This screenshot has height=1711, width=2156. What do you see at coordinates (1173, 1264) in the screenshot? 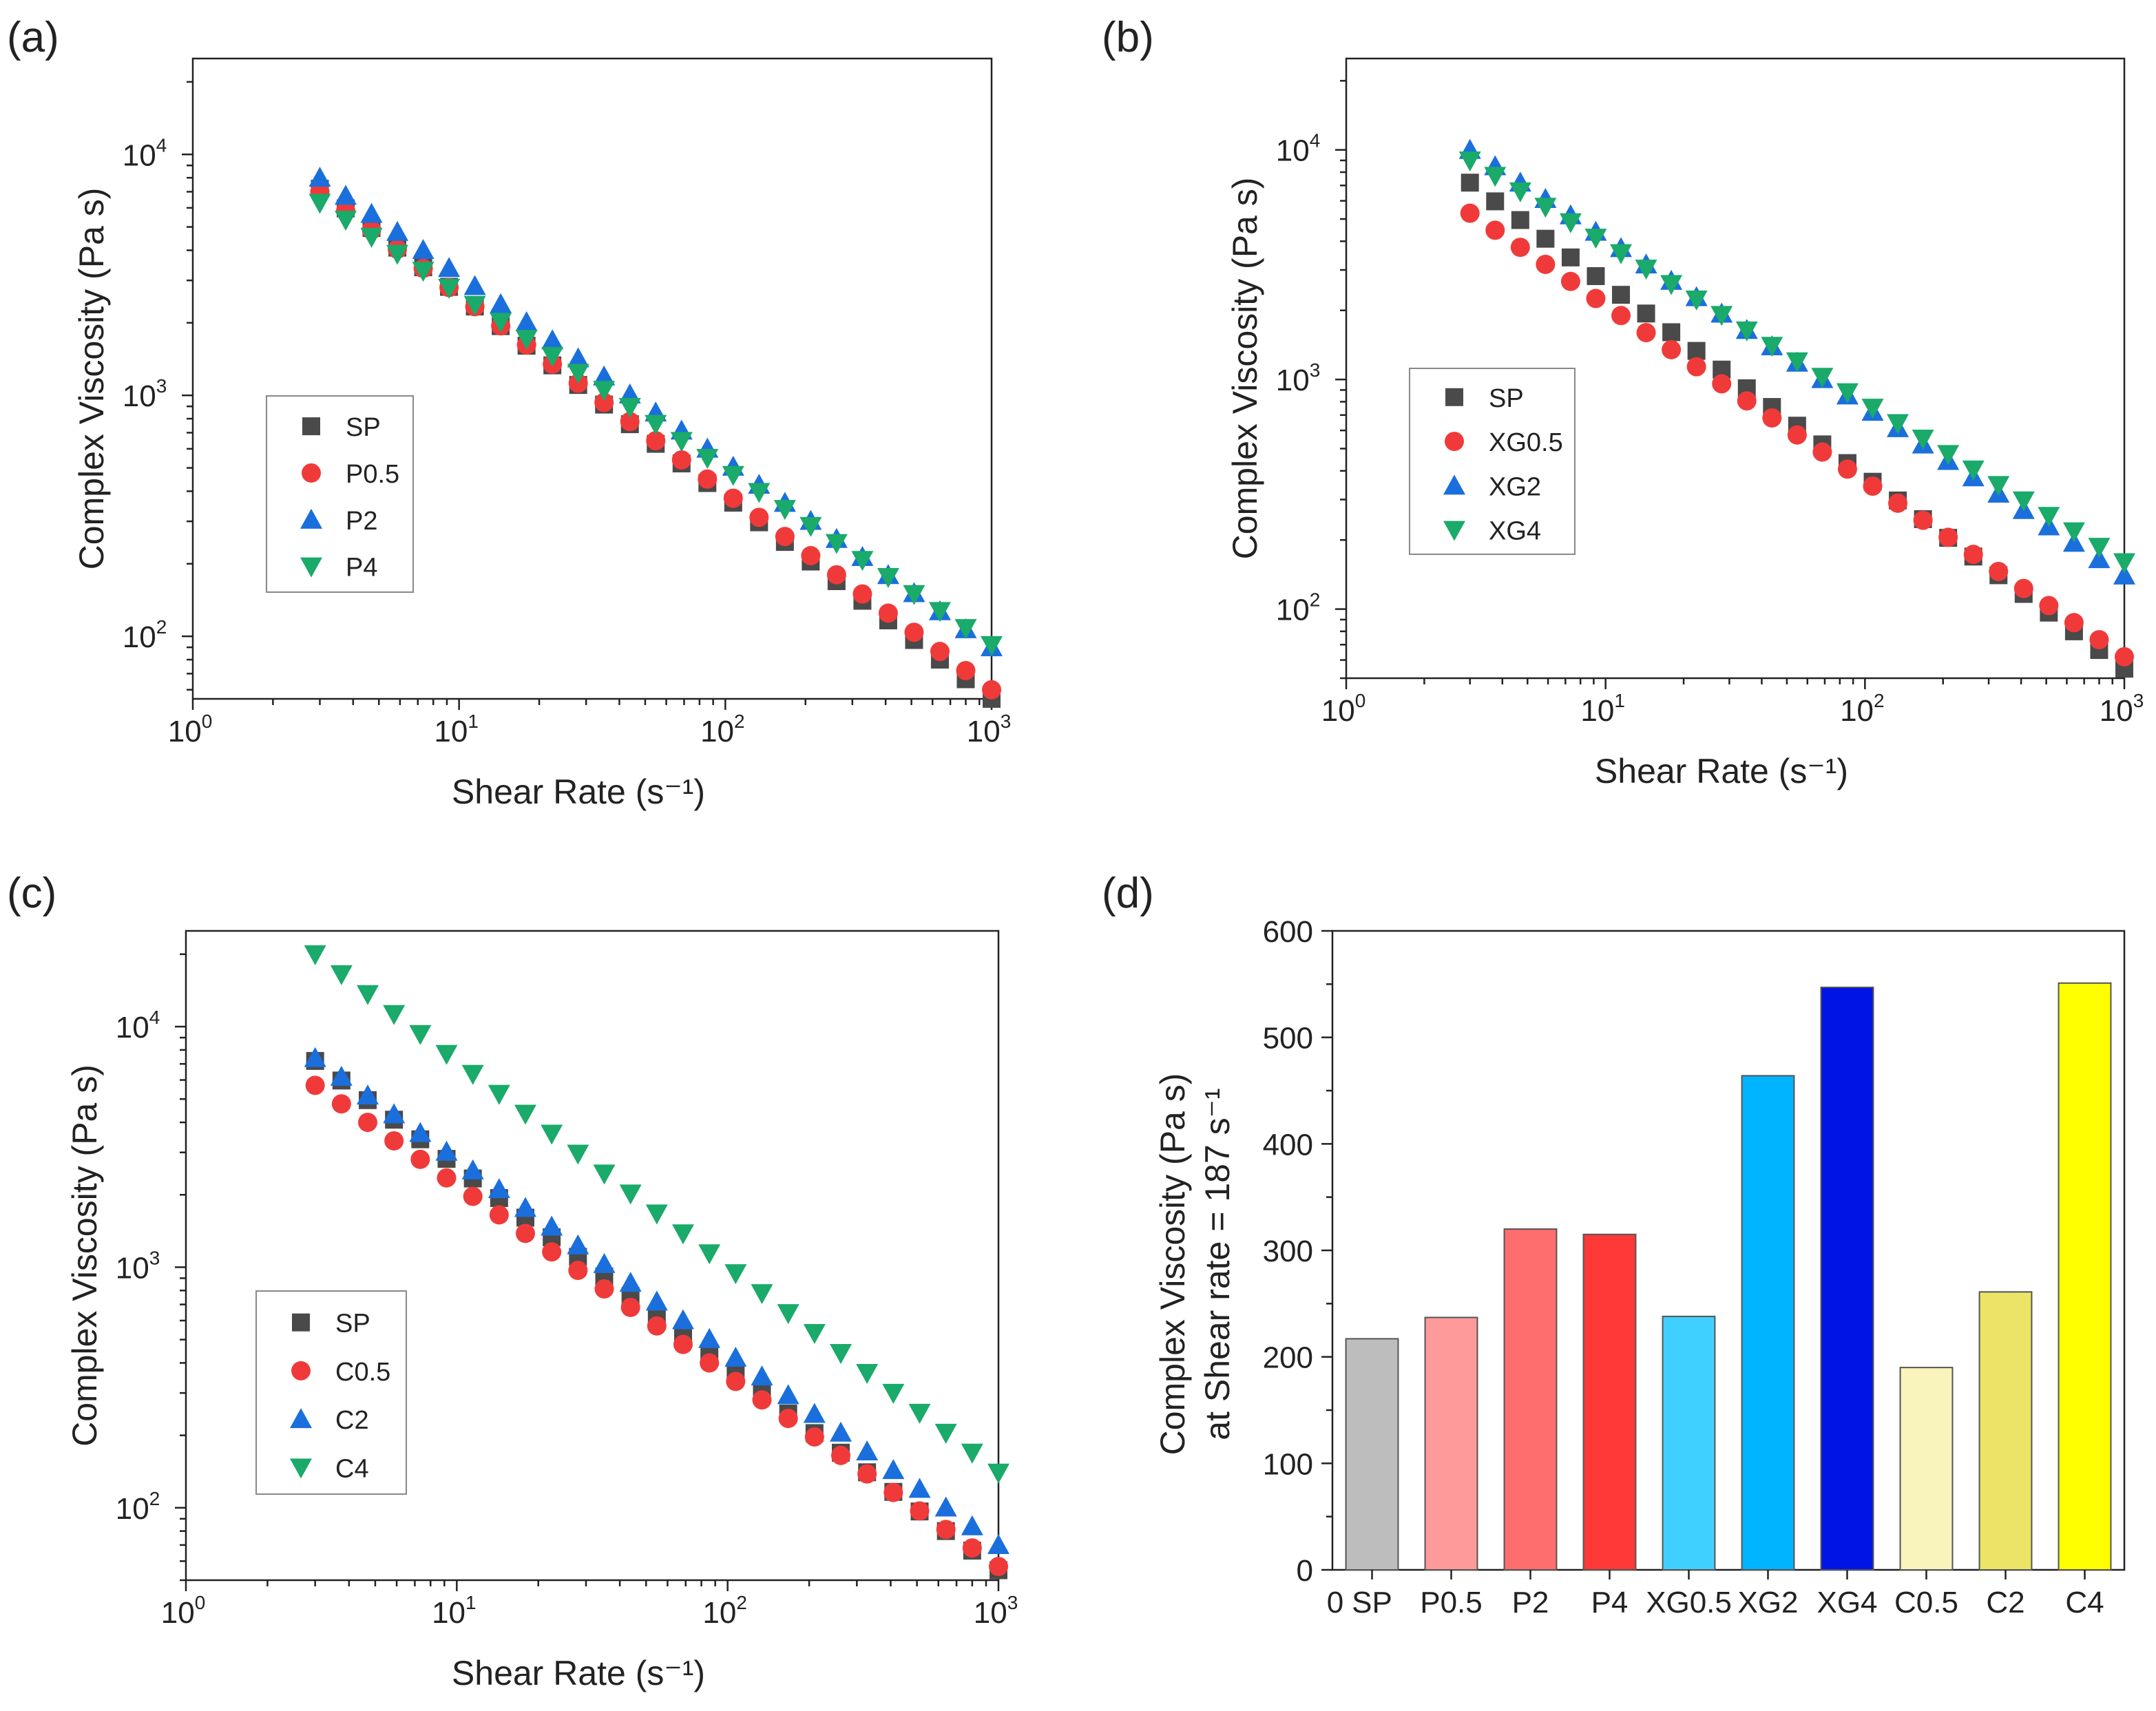
I see `y-axis-title: Complex Viscosity (Pa s)` at bounding box center [1173, 1264].